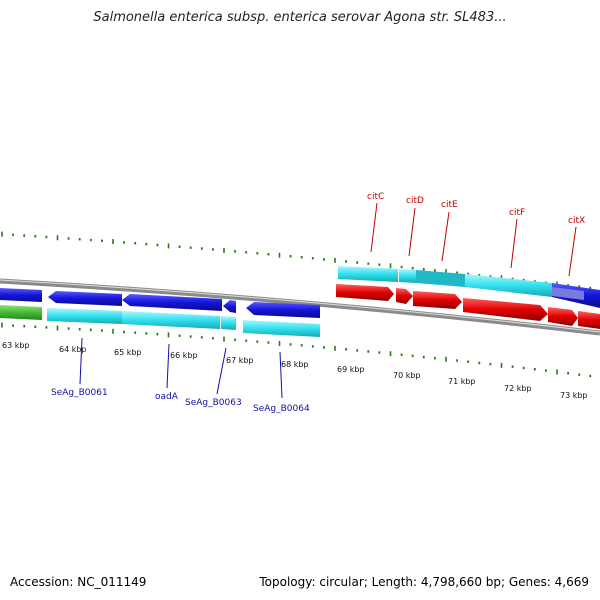 This screenshot has width=600, height=600. I want to click on scale-label: 71 kbp, so click(462, 381).